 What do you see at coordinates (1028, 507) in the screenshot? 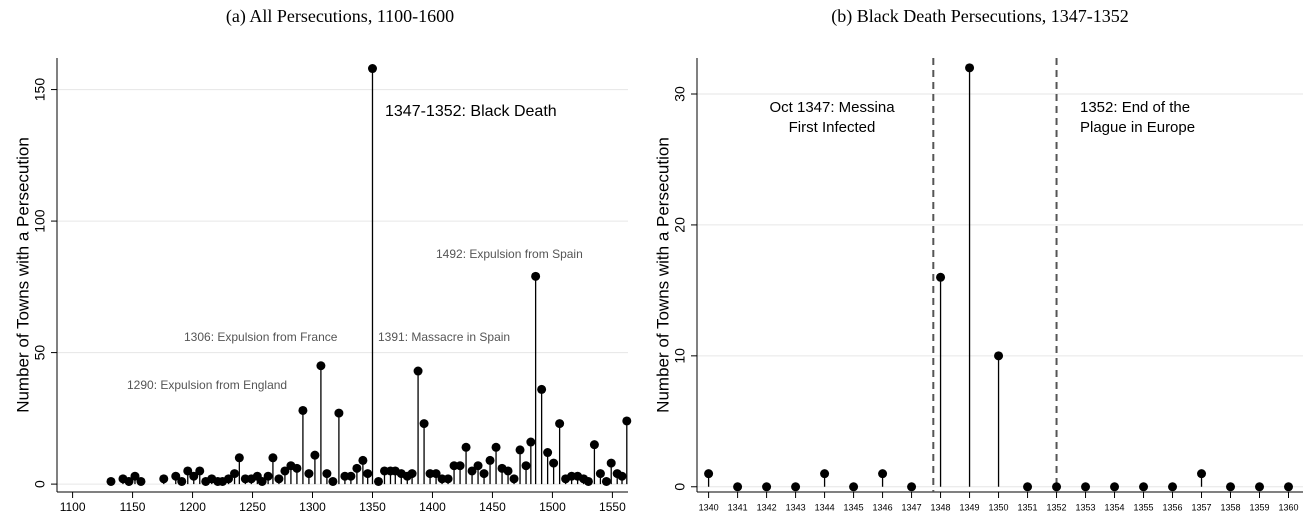
I see `x-tick-label: 1351` at bounding box center [1028, 507].